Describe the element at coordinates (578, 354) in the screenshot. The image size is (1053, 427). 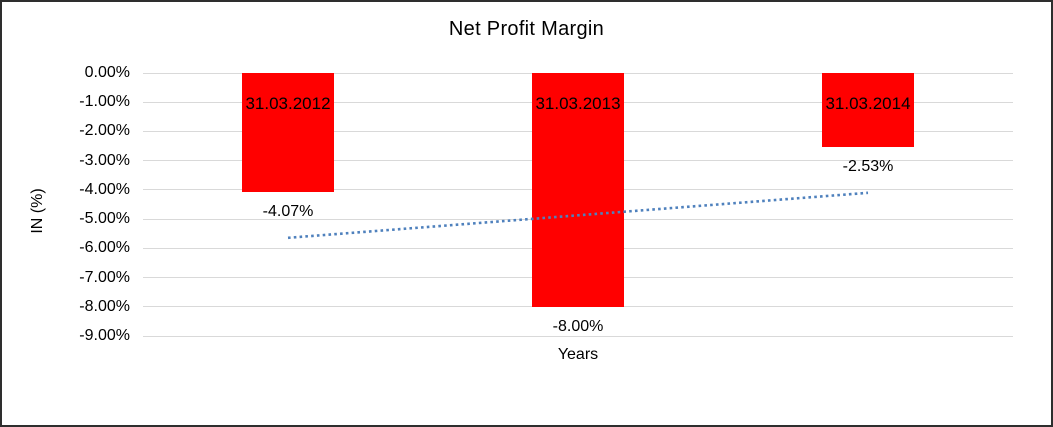
I see `x-axis-title: Years` at that location.